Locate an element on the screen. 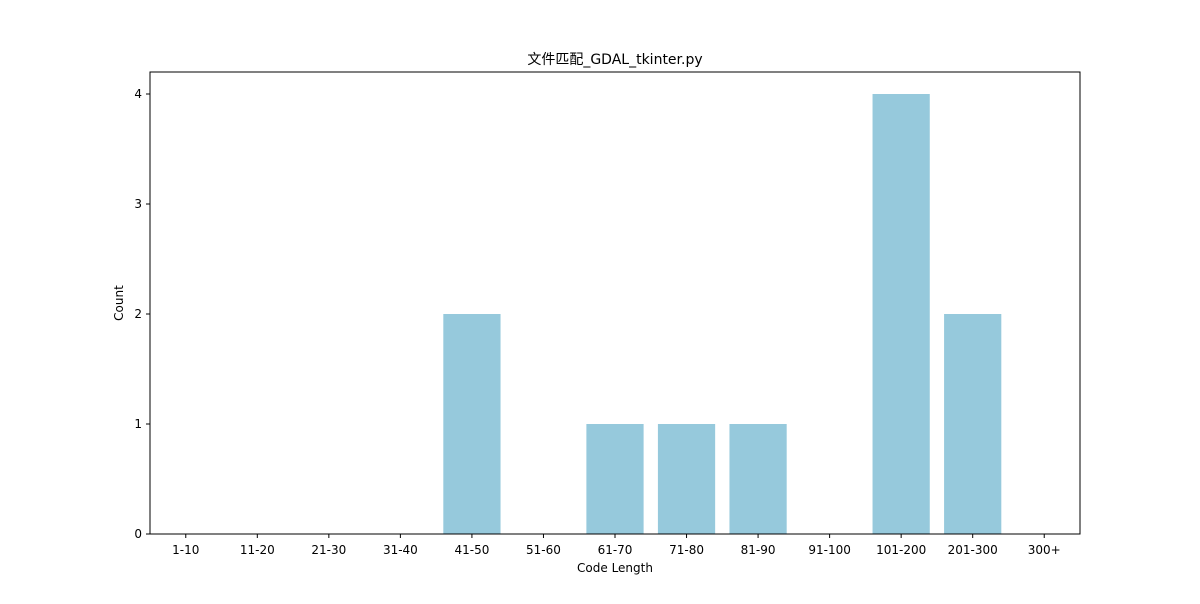  y-axis-label: Count is located at coordinates (119, 303).